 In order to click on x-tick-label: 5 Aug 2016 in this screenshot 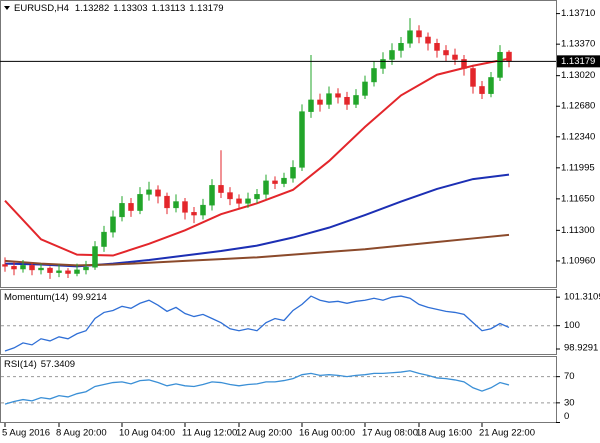, I will do `click(26, 433)`.